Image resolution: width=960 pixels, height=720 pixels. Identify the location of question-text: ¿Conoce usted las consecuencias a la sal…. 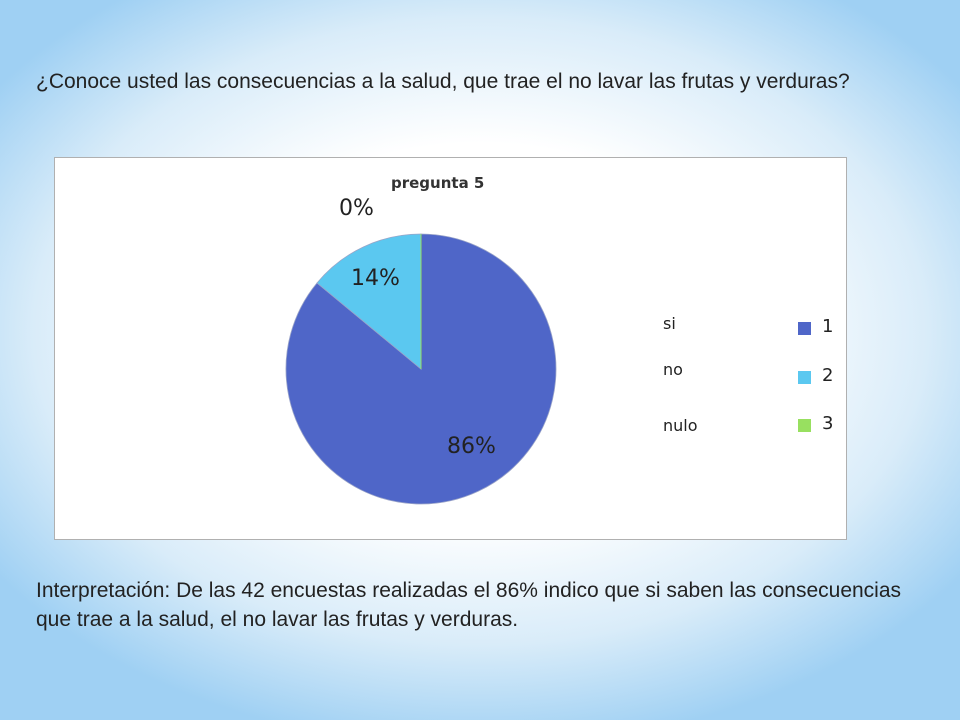
(443, 81).